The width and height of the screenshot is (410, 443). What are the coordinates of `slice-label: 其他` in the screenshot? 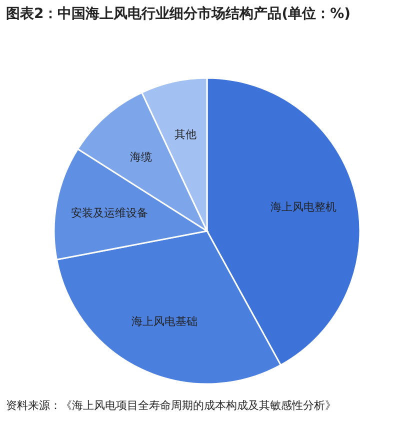 It's located at (185, 134).